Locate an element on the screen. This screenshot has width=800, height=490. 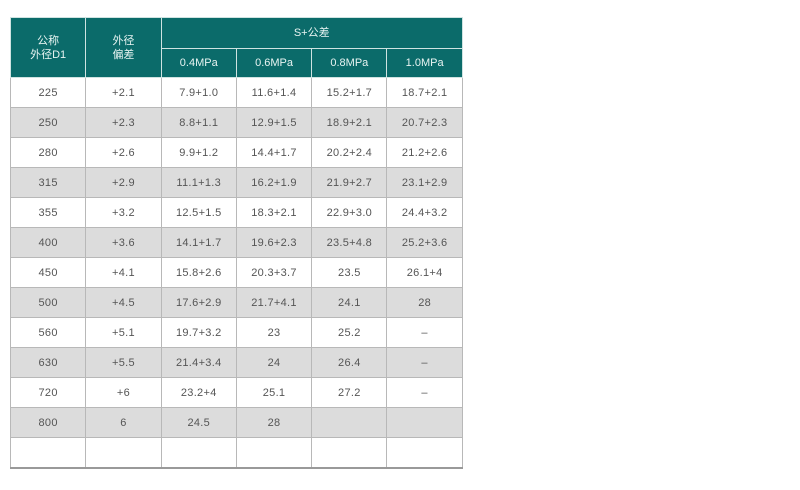
table-cell: 630 is located at coordinates (48, 362).